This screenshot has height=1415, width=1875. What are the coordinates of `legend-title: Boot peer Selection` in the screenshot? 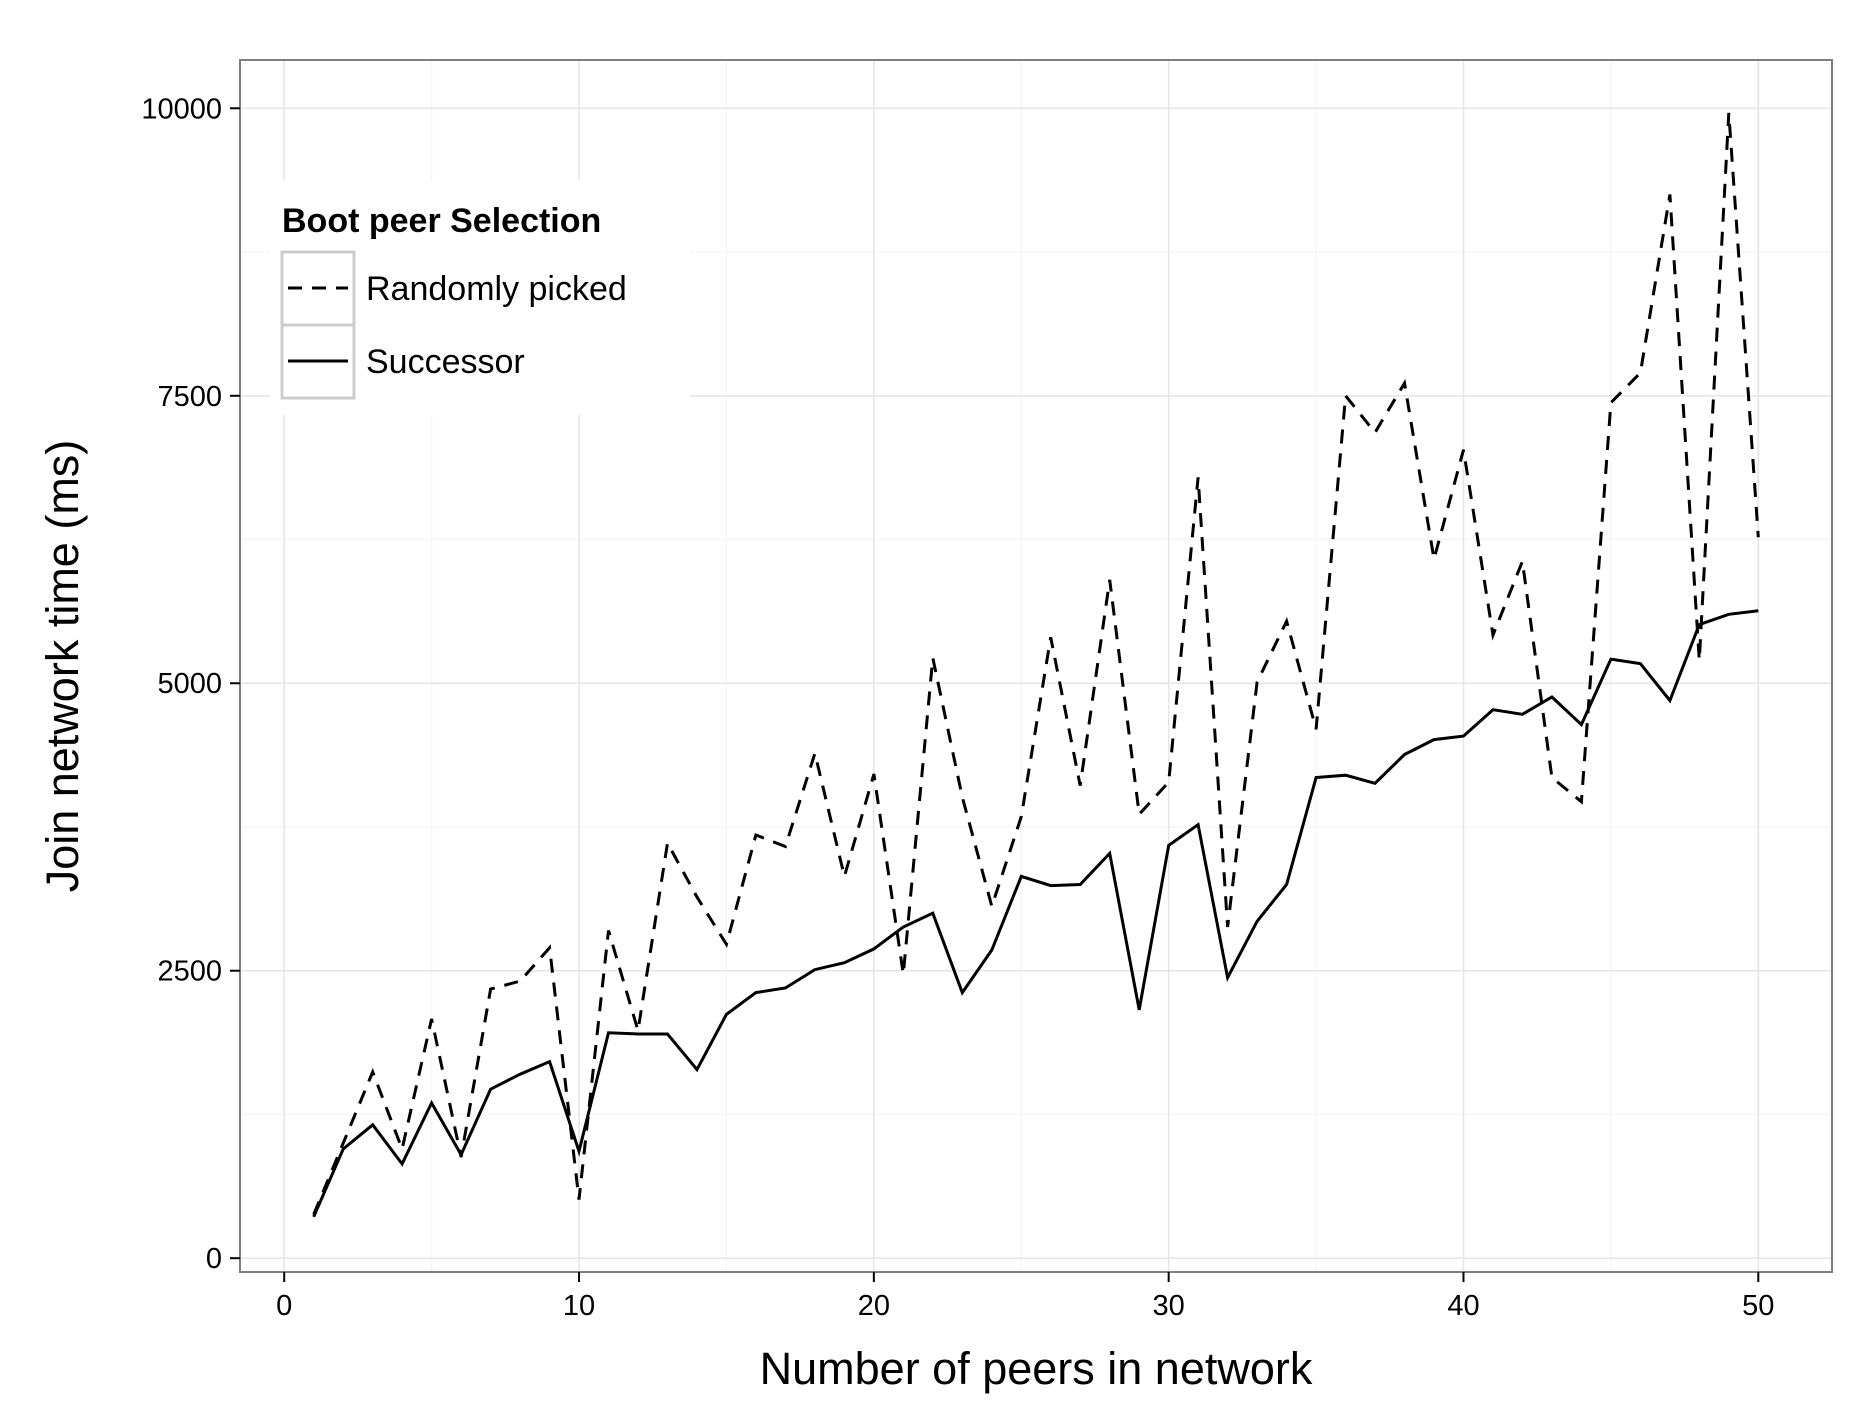 It's located at (441, 221).